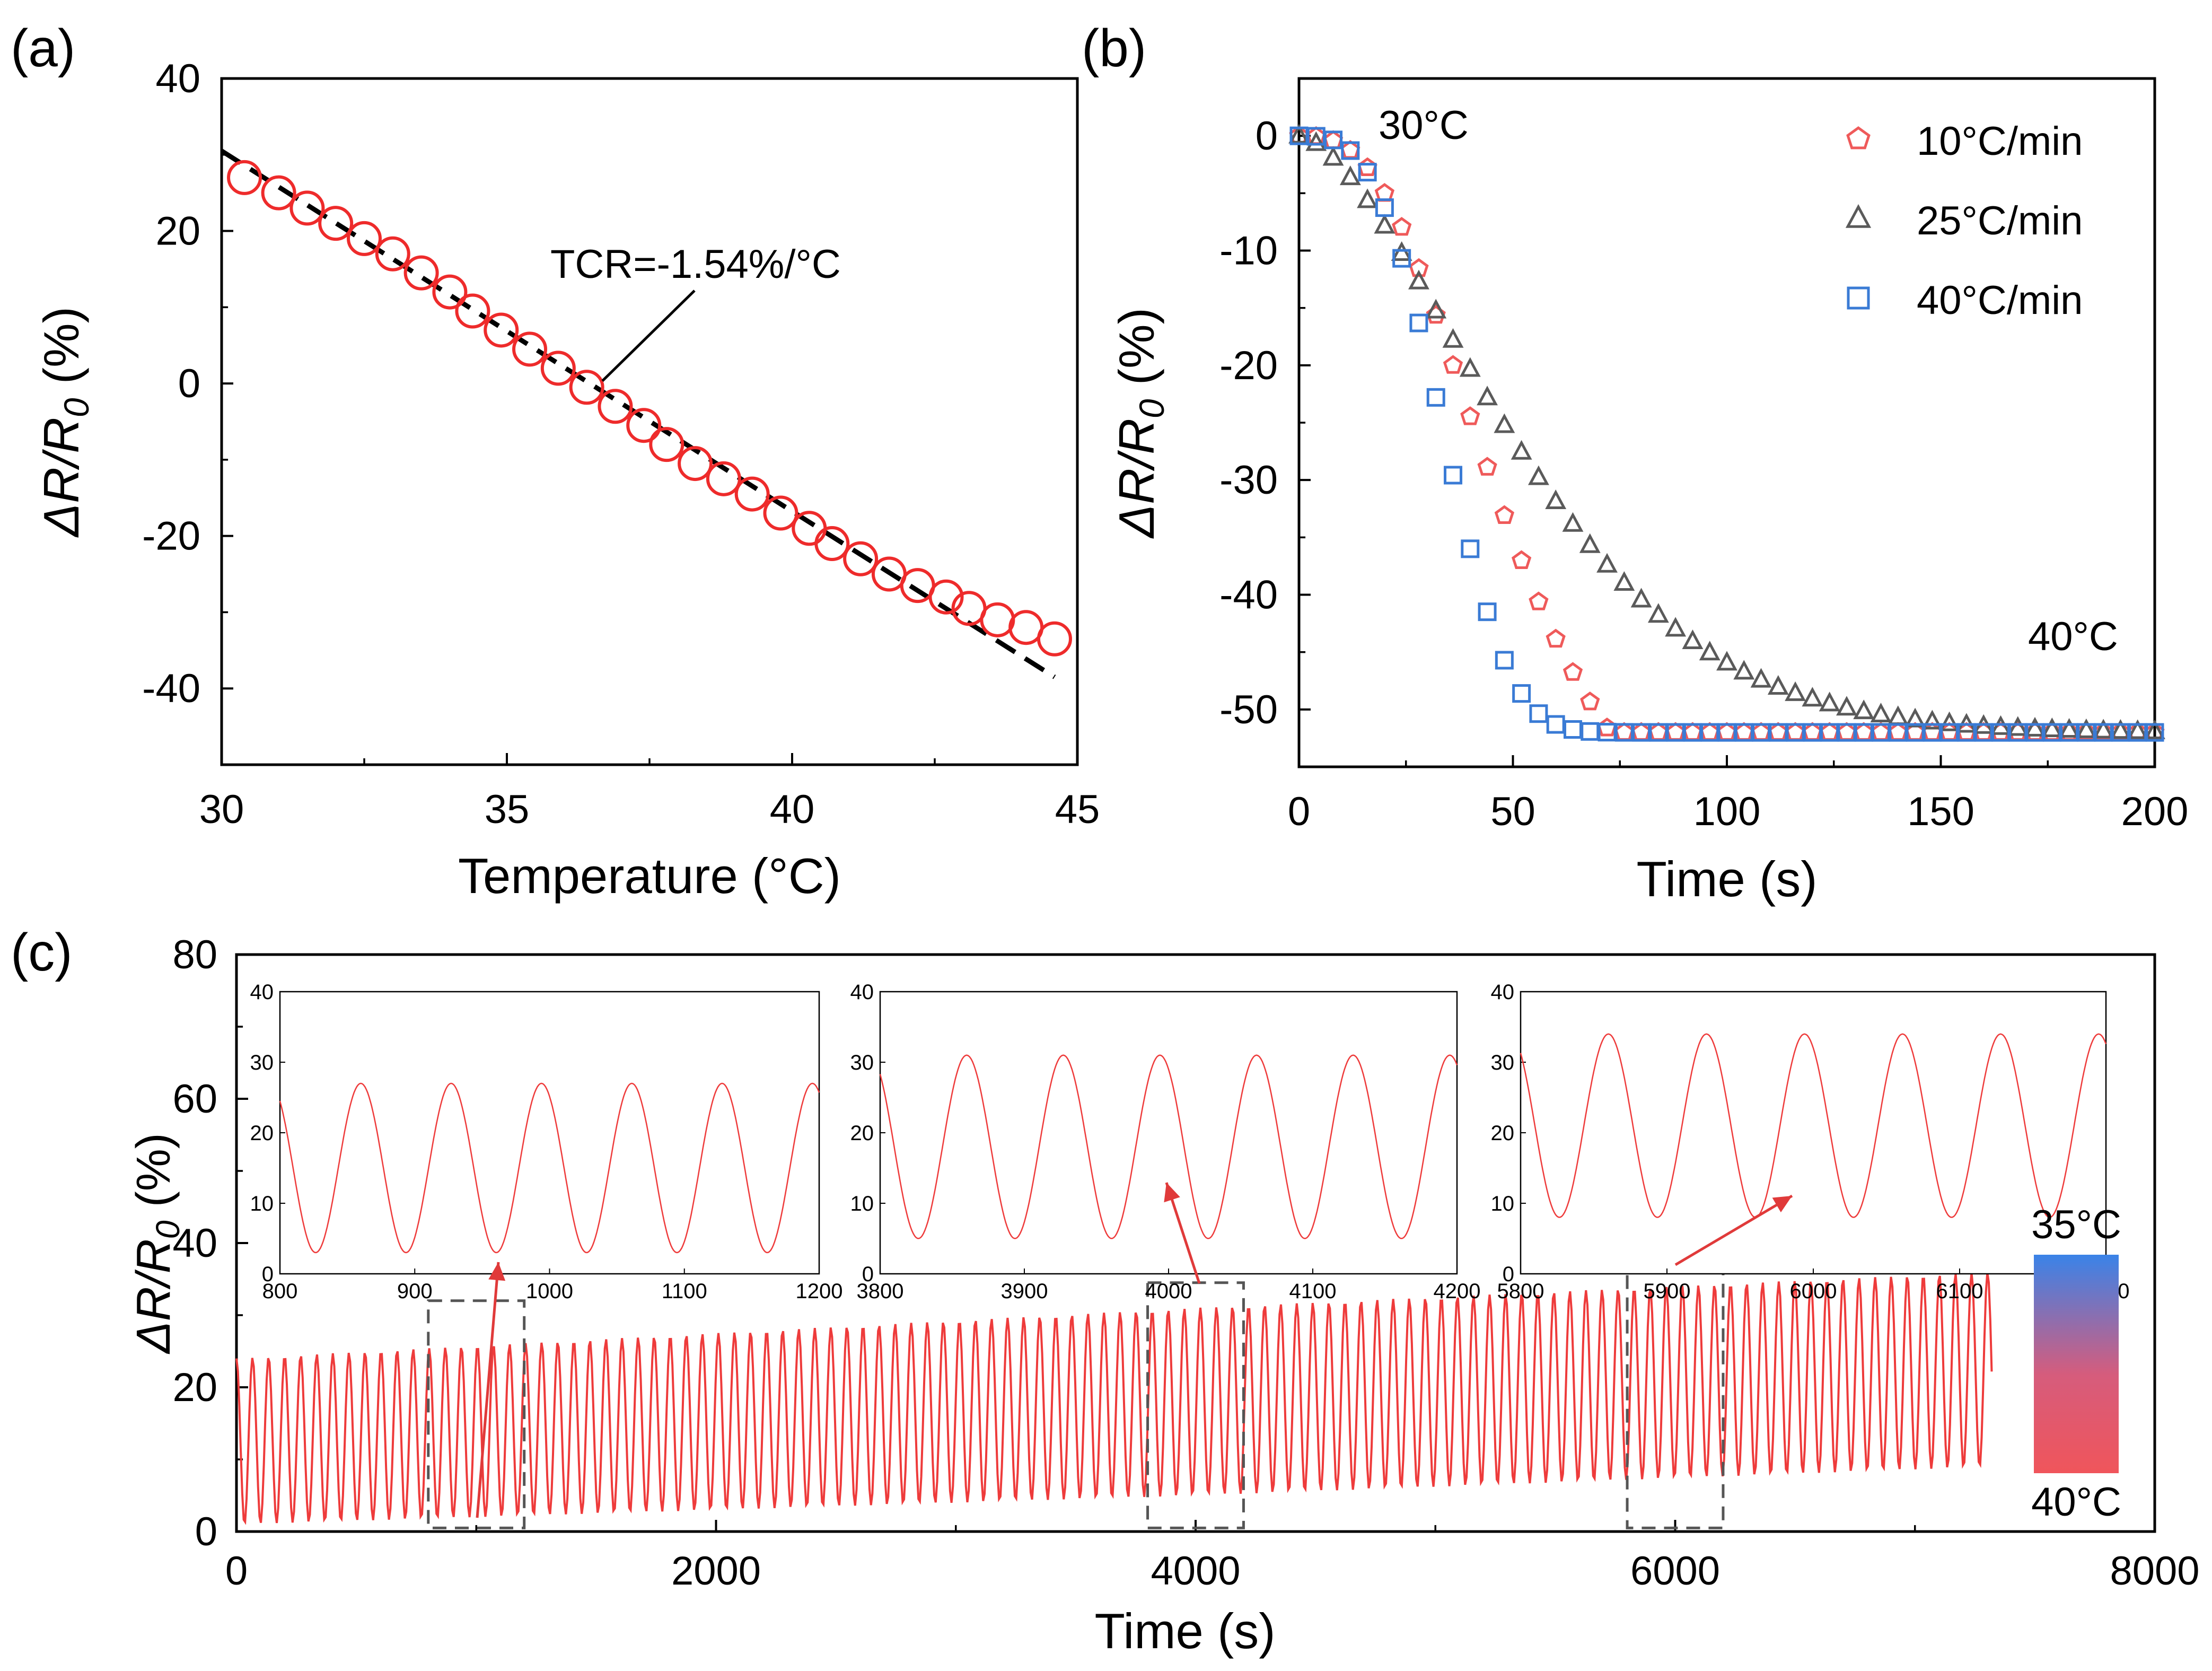 This screenshot has height=1671, width=2212. I want to click on c-inset-1-ytick-label: 30, so click(862, 1062).